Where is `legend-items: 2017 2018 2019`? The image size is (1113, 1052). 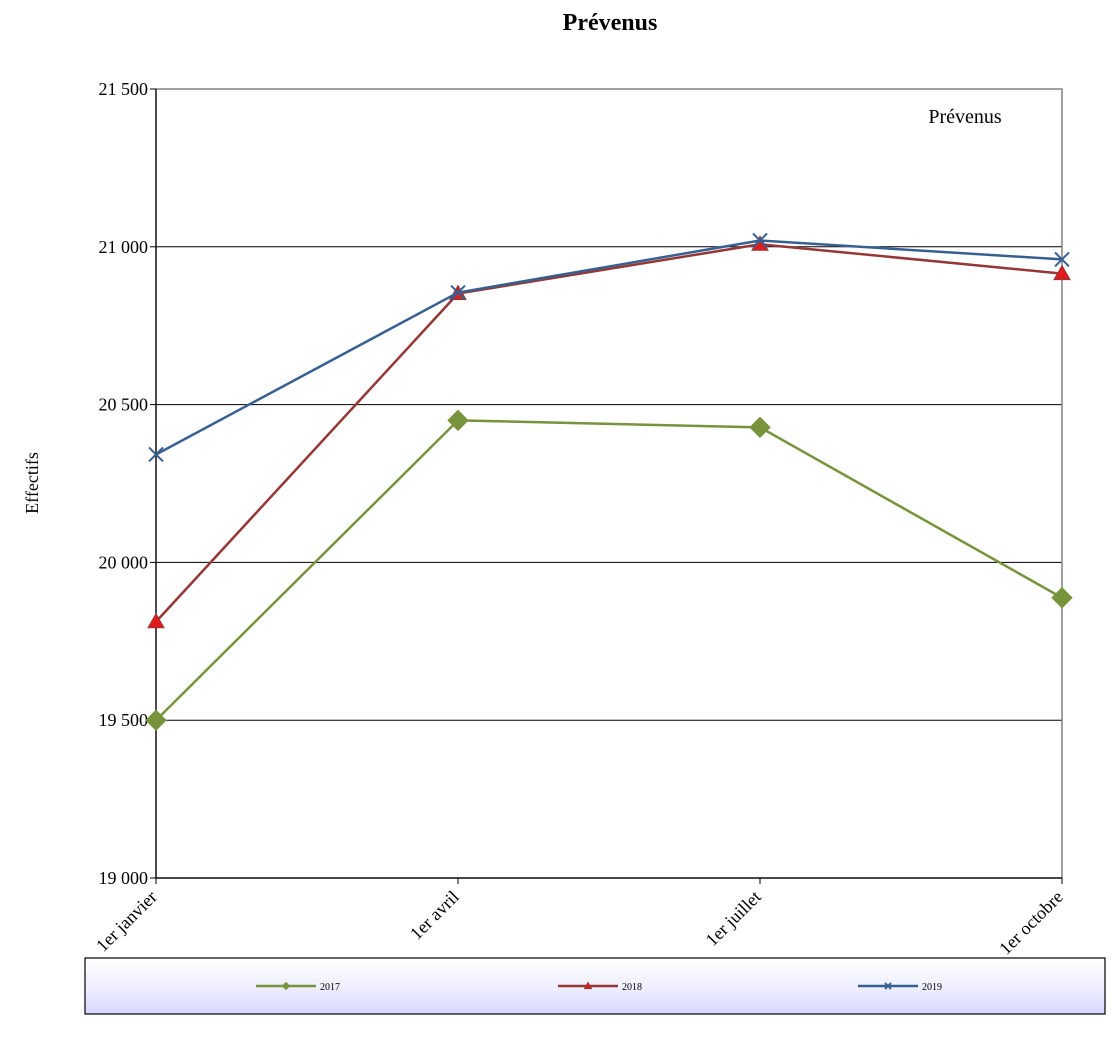 legend-items: 2017 2018 2019 is located at coordinates (599, 987).